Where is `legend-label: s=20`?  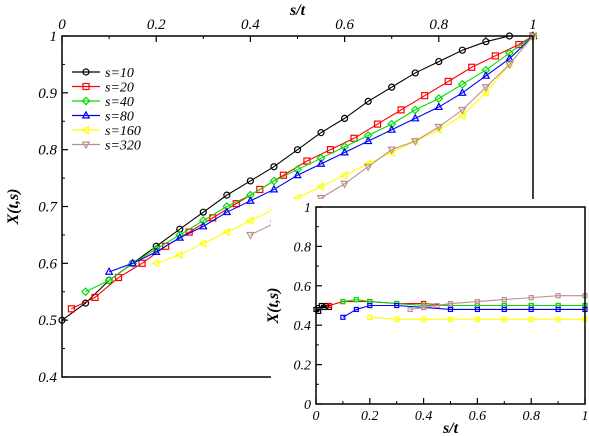 legend-label: s=20 is located at coordinates (119, 88).